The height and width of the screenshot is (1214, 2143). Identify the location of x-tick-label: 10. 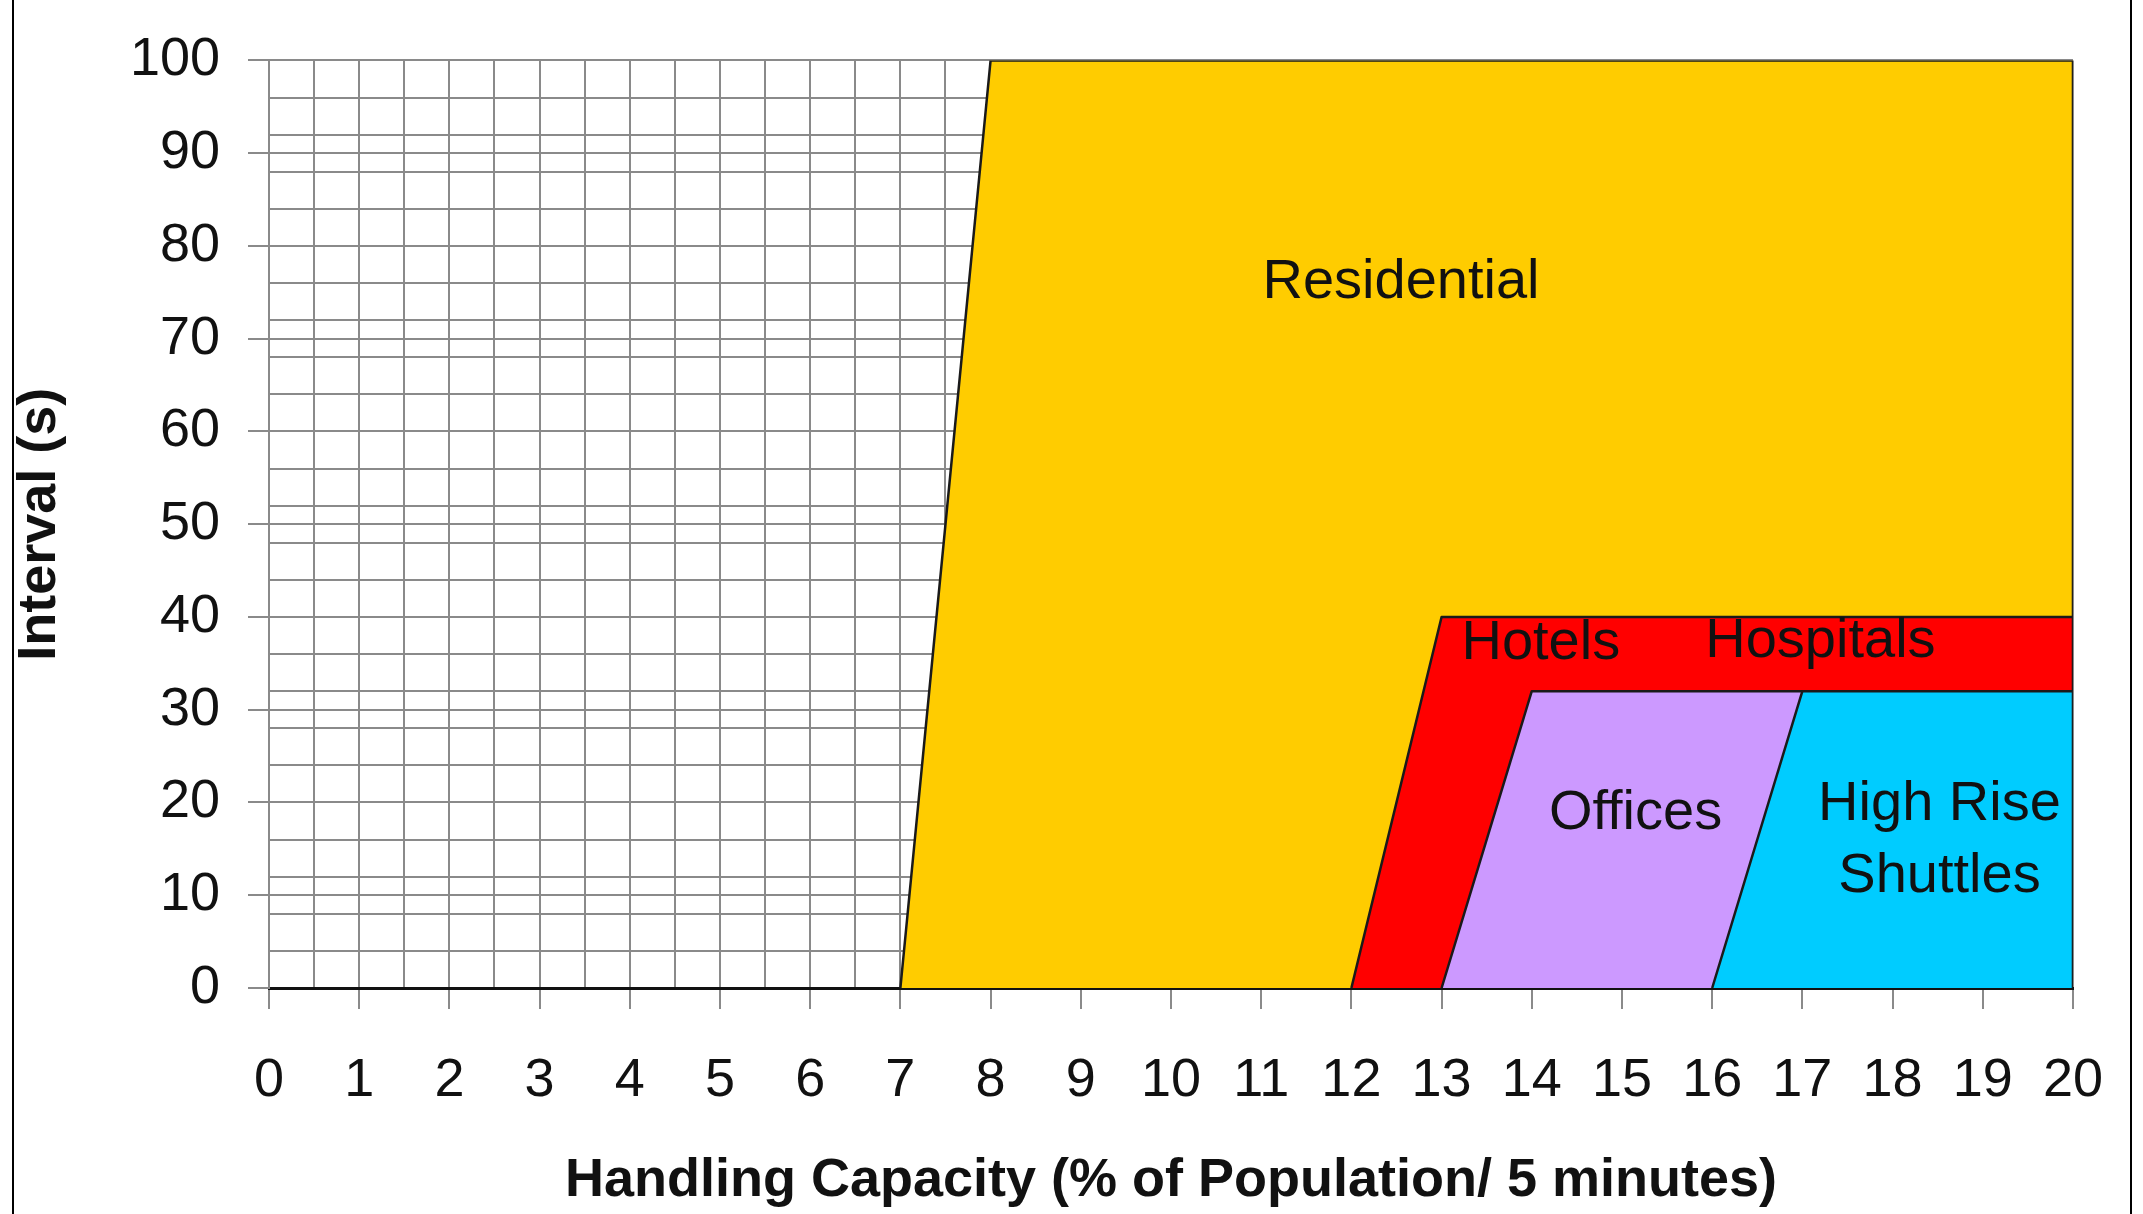
(1171, 1077).